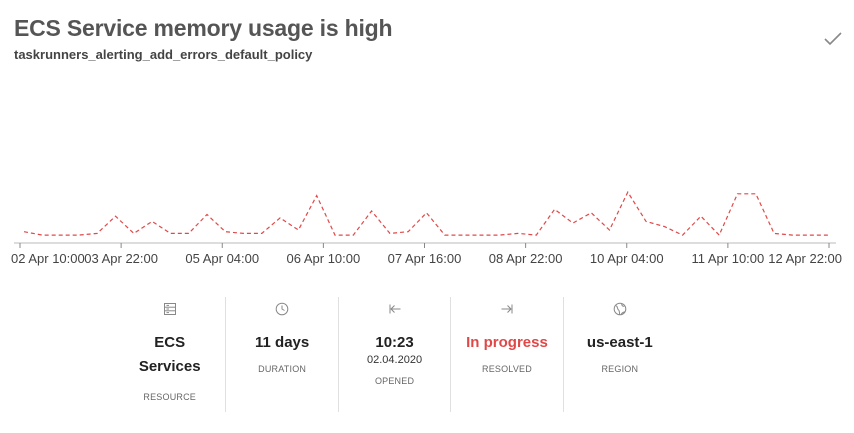  I want to click on stat-resource: ECS Services RESOURCE, so click(170, 354).